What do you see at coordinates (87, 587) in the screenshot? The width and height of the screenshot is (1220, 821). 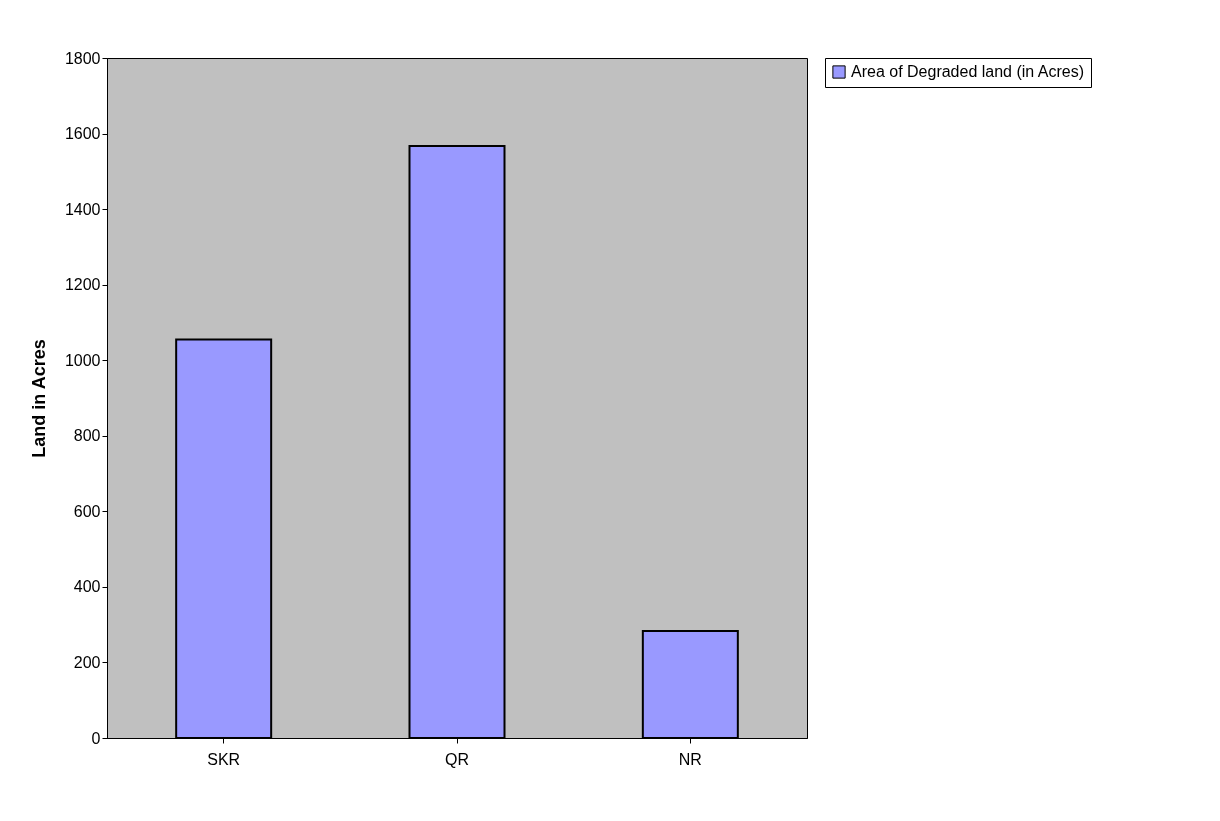 I see `y-tick-label: 400` at bounding box center [87, 587].